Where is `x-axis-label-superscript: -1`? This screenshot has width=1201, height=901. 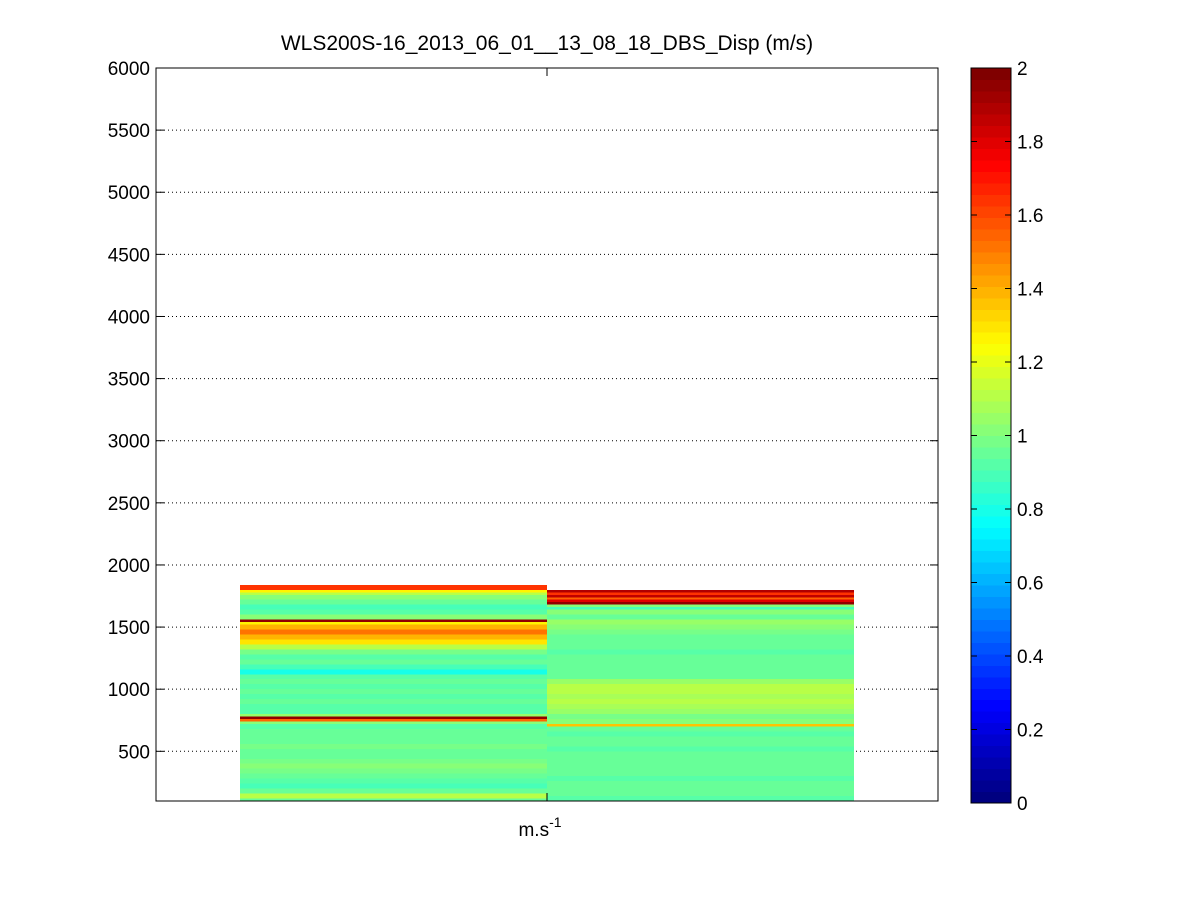 x-axis-label-superscript: -1 is located at coordinates (555, 822).